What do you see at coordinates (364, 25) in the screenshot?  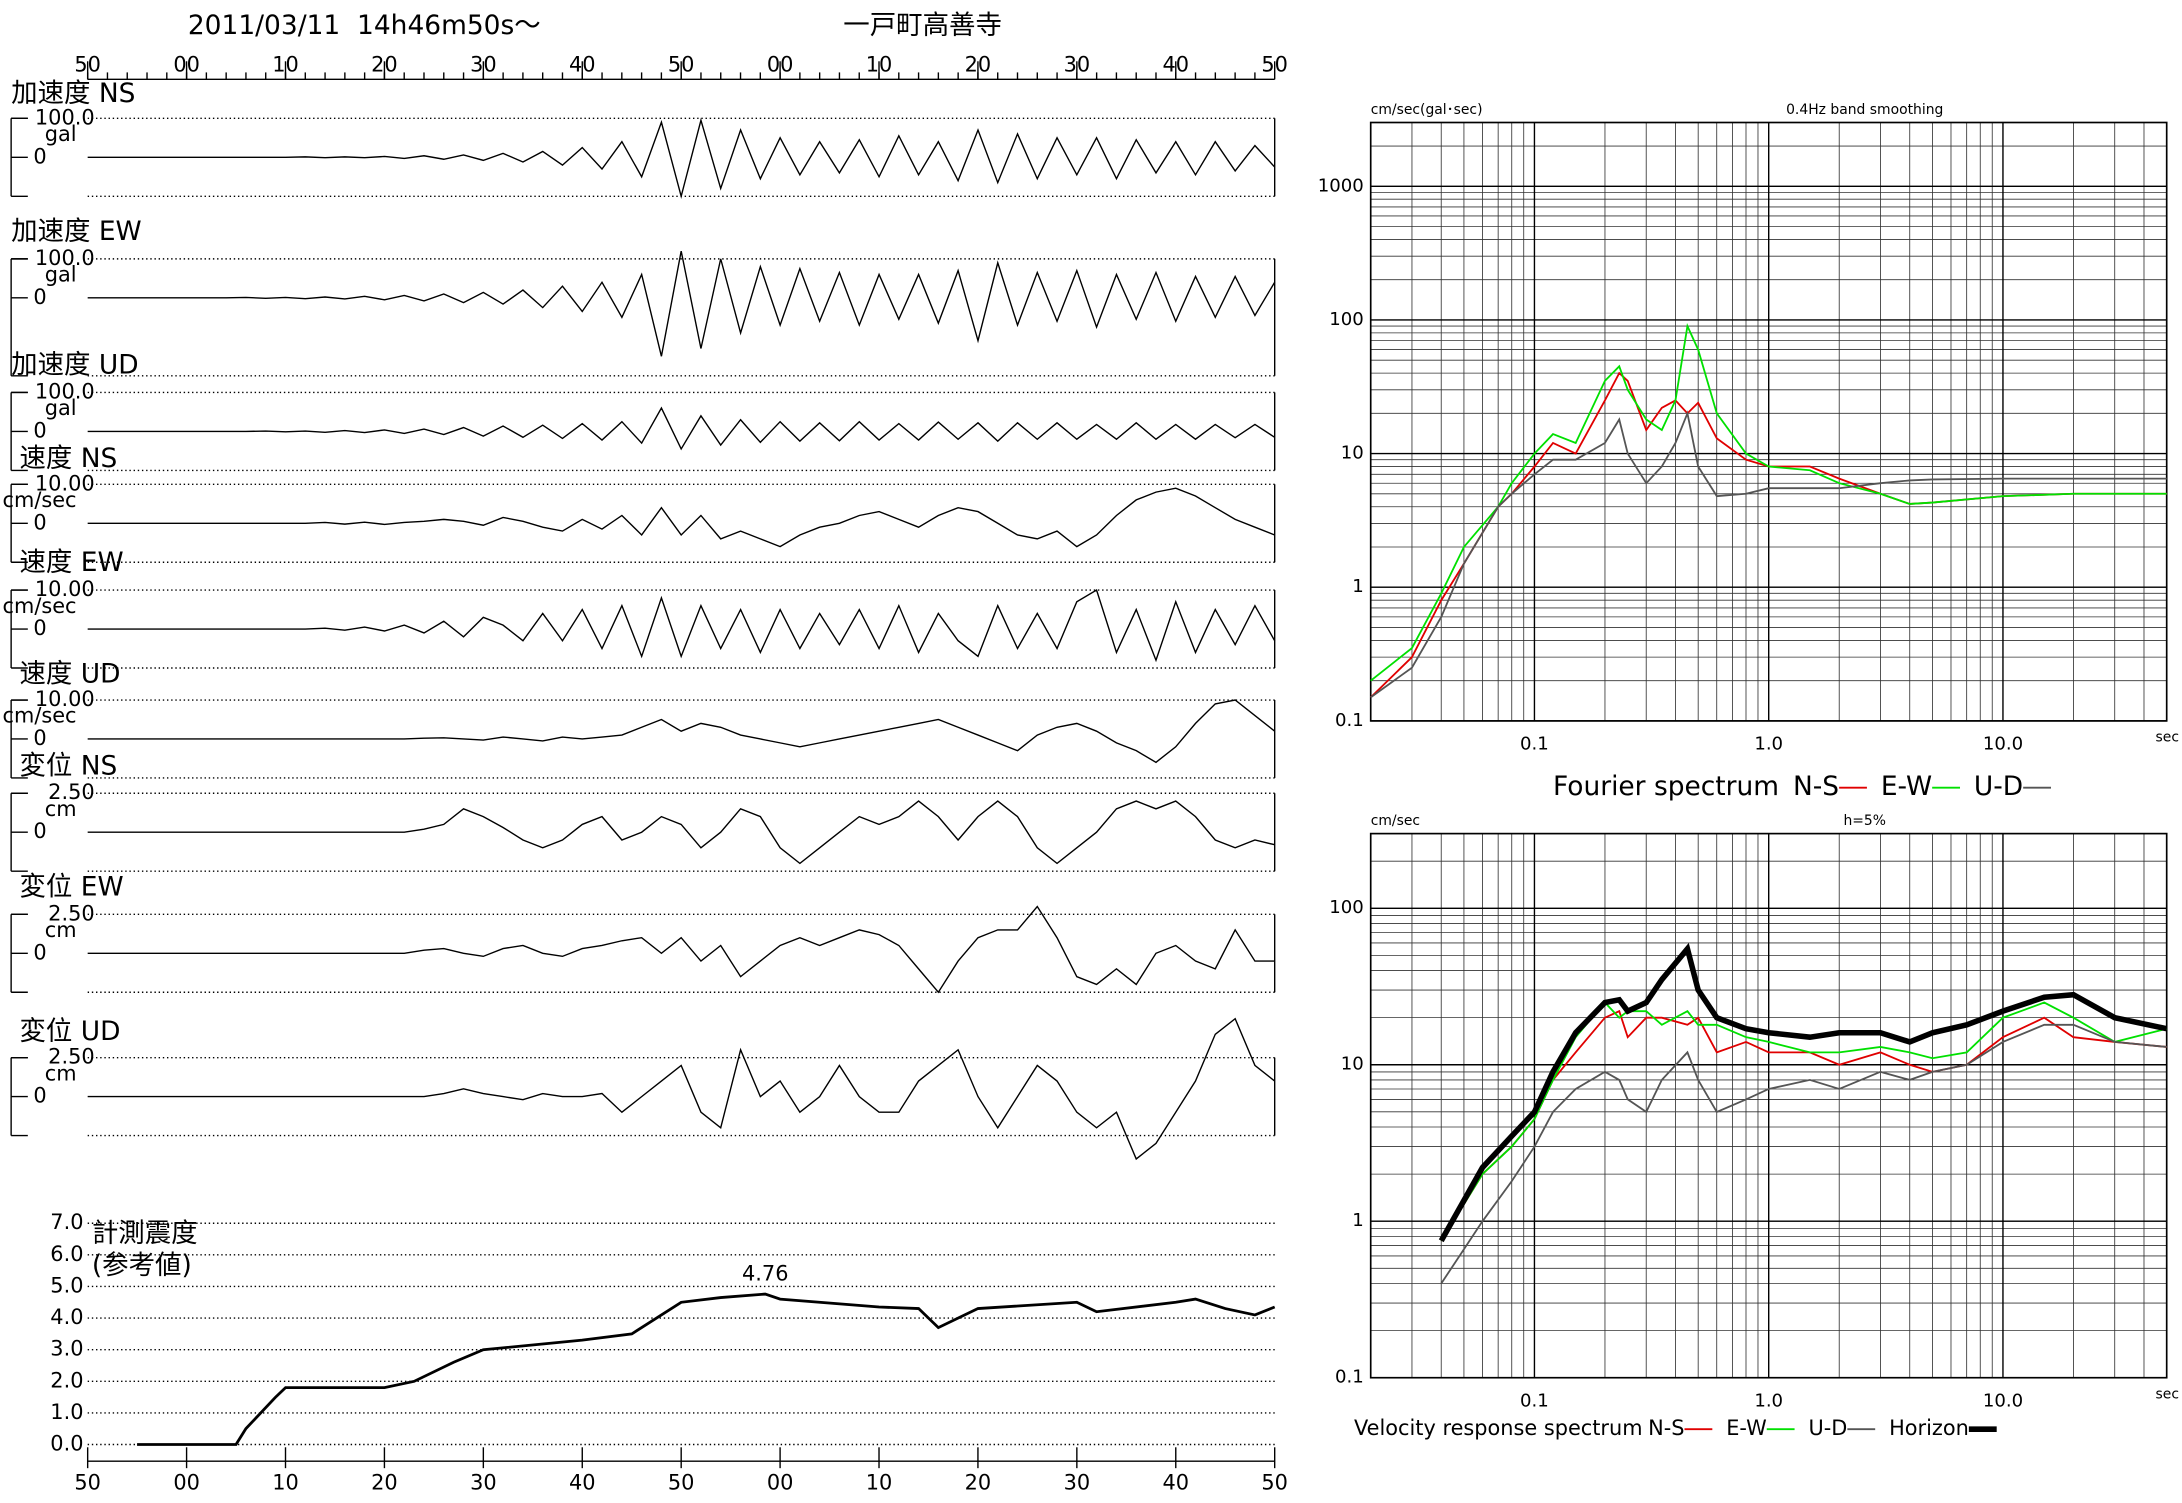 I see `date-label: 2011/03/11 14h46m50s〜` at bounding box center [364, 25].